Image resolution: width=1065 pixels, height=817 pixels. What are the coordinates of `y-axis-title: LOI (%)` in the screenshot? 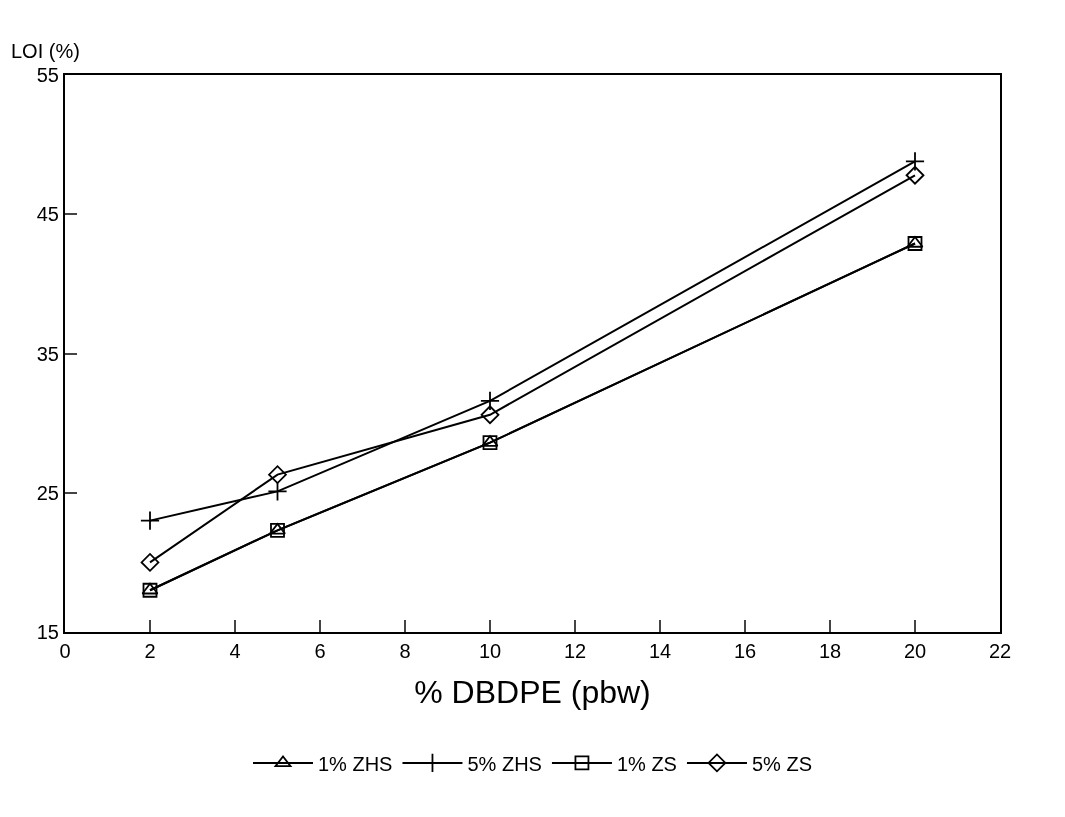 It's located at (45, 51).